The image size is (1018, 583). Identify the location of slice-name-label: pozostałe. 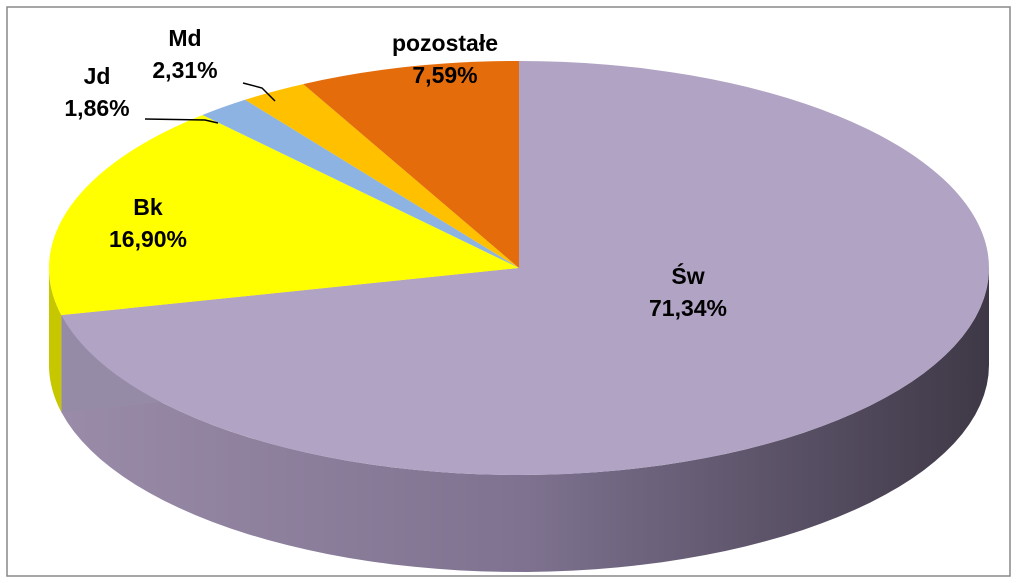
(445, 43).